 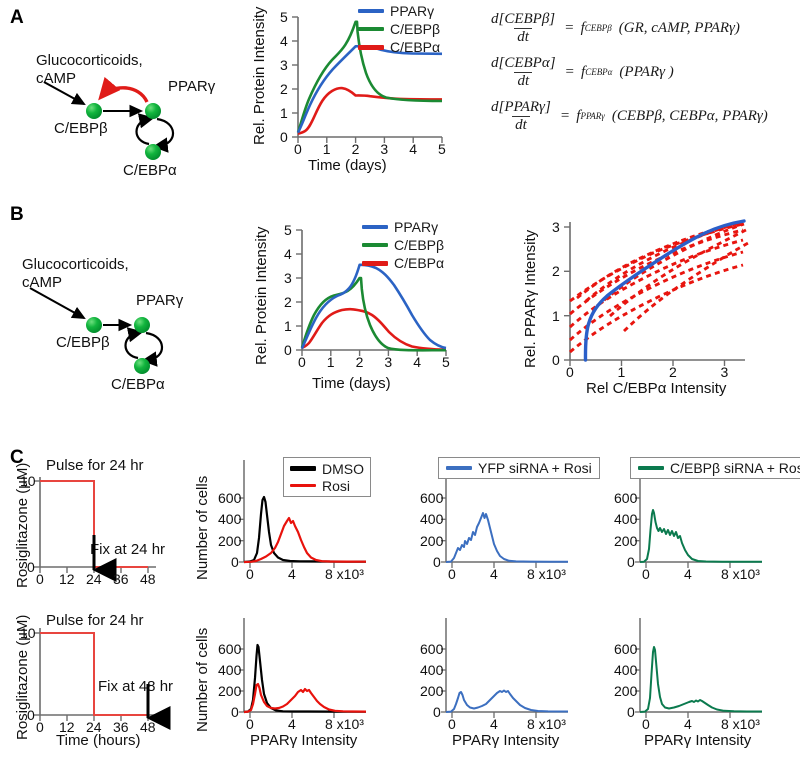 What do you see at coordinates (230, 498) in the screenshot?
I see `row1-hist1-ytick-600: 600` at bounding box center [230, 498].